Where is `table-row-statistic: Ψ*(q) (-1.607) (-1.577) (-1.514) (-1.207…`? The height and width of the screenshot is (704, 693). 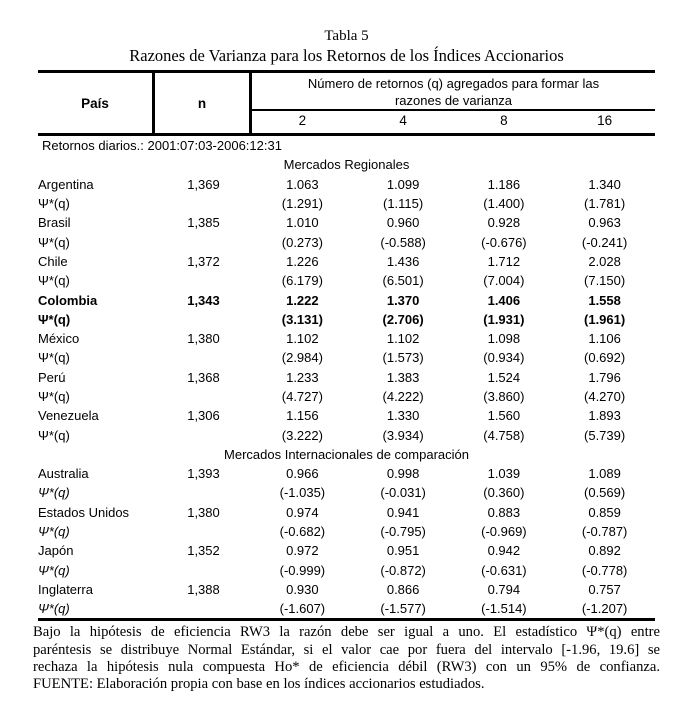
table-row-statistic: Ψ*(q) (-1.607) (-1.577) (-1.514) (-1.207… is located at coordinates (346, 608).